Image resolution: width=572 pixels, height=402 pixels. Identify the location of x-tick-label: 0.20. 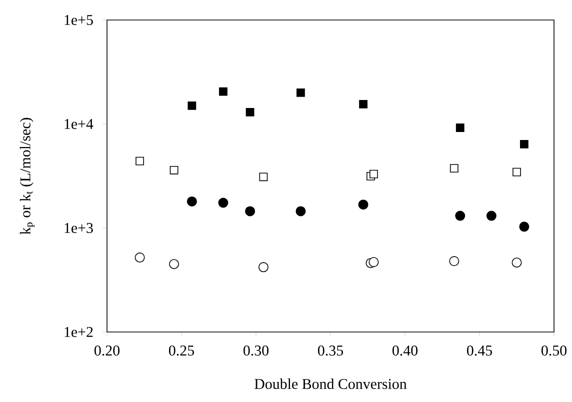
(107, 351).